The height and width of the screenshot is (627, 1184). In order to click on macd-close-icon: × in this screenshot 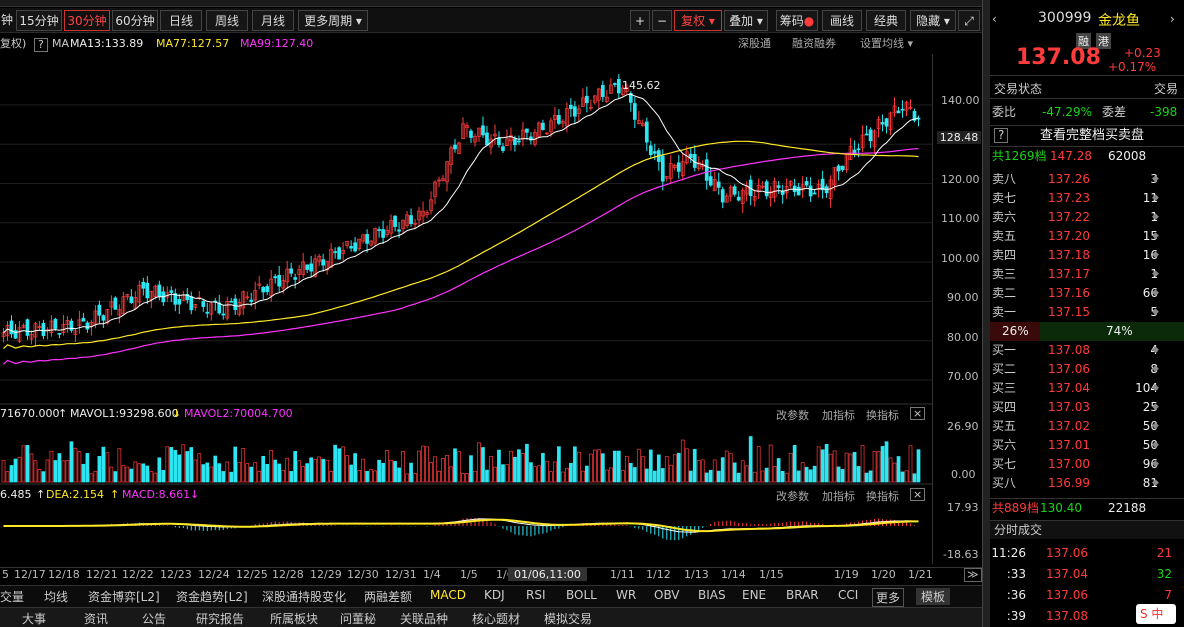, I will do `click(918, 494)`.